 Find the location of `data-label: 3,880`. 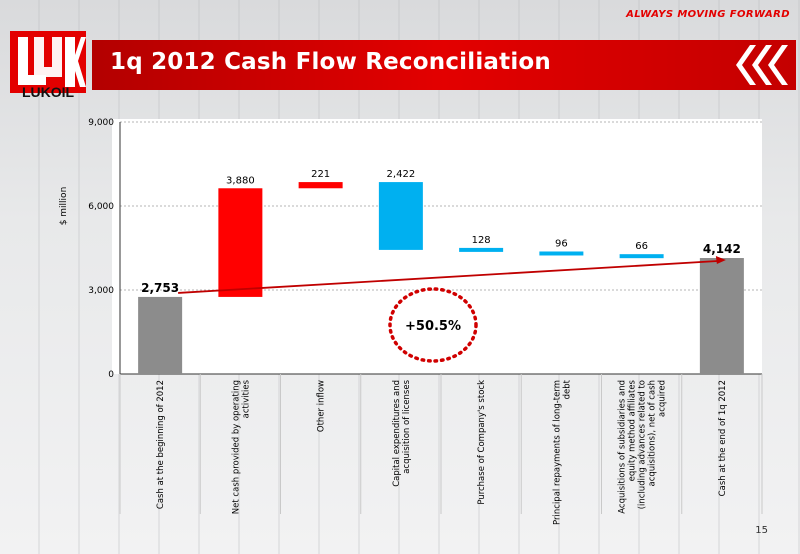

data-label: 3,880 is located at coordinates (240, 180).